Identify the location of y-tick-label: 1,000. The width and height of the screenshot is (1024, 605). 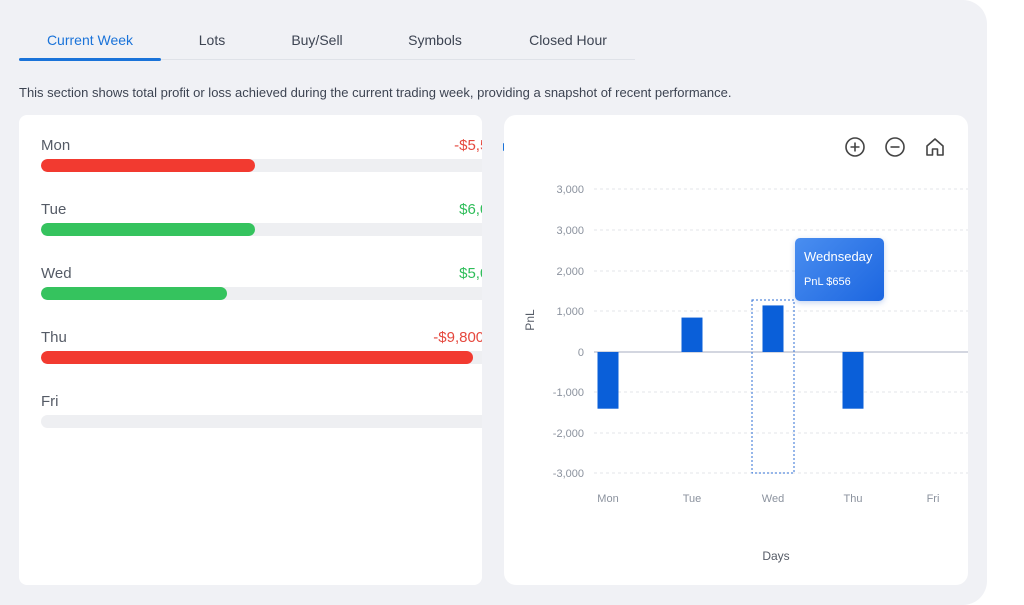
(570, 312).